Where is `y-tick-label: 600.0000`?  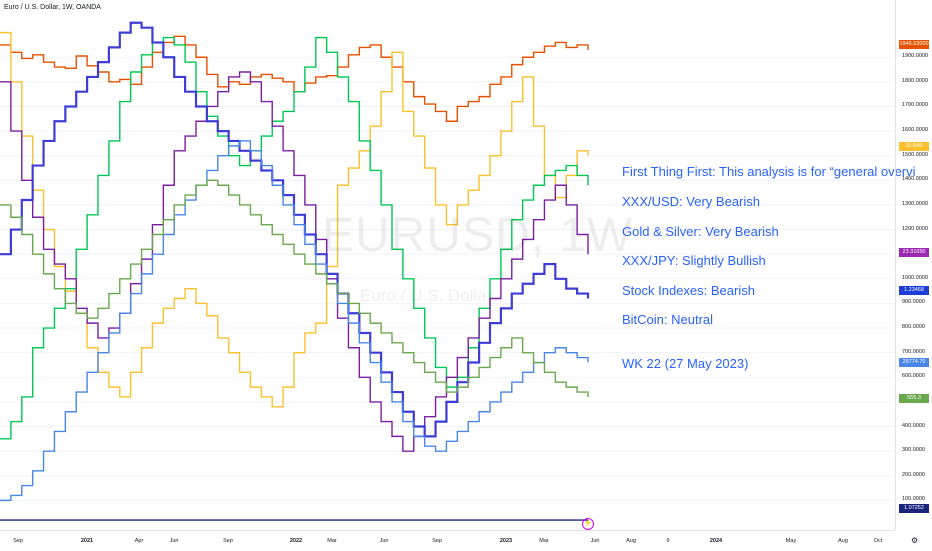
y-tick-label: 600.0000 is located at coordinates (913, 376).